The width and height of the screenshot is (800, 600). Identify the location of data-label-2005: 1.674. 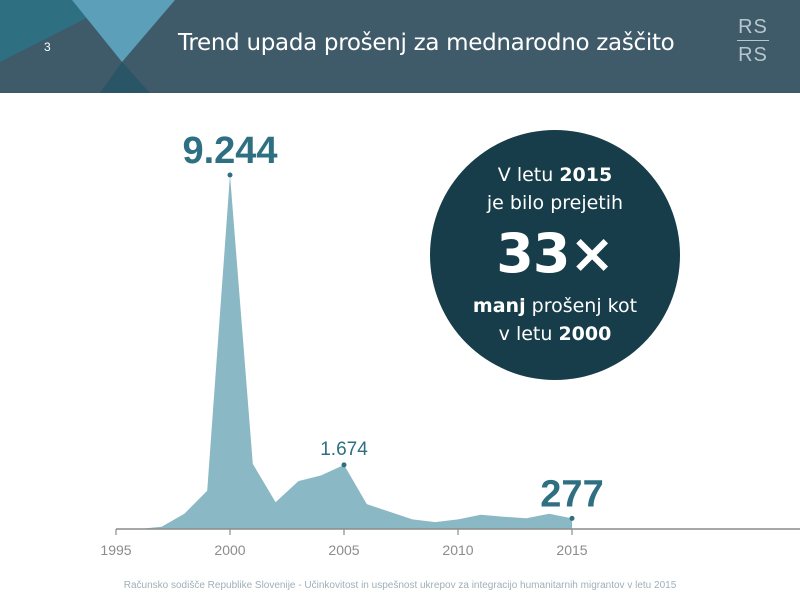
(344, 449).